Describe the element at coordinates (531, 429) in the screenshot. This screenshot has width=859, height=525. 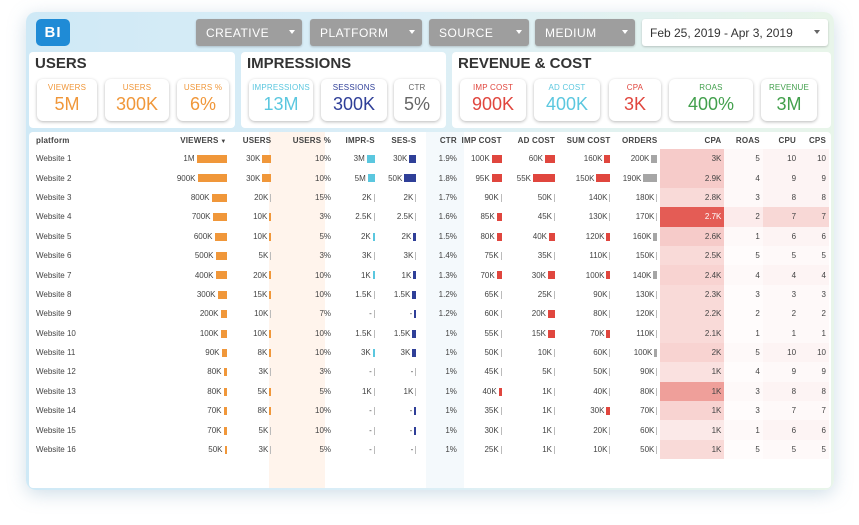
I see `cell-ad-cost: 1K` at that location.